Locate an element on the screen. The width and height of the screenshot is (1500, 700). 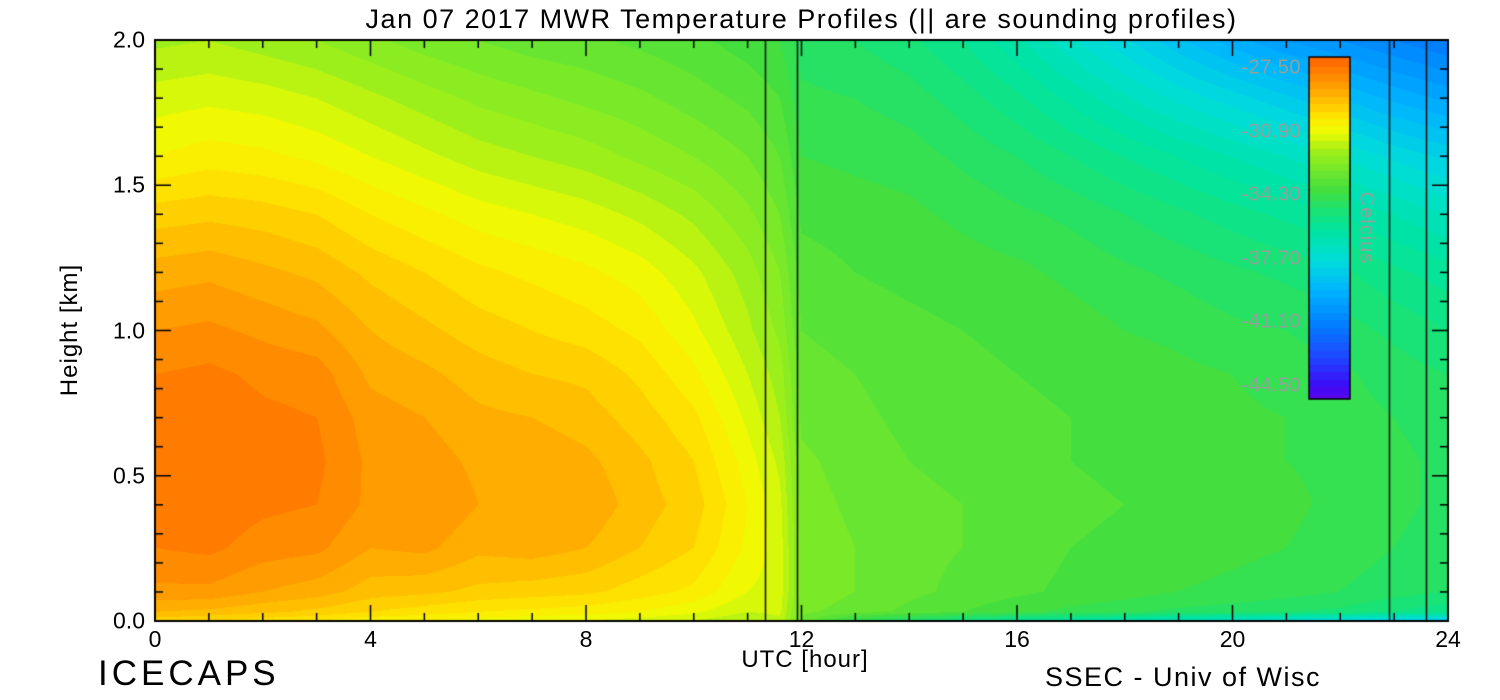
y-tick-label: 0.5 is located at coordinates (129, 475).